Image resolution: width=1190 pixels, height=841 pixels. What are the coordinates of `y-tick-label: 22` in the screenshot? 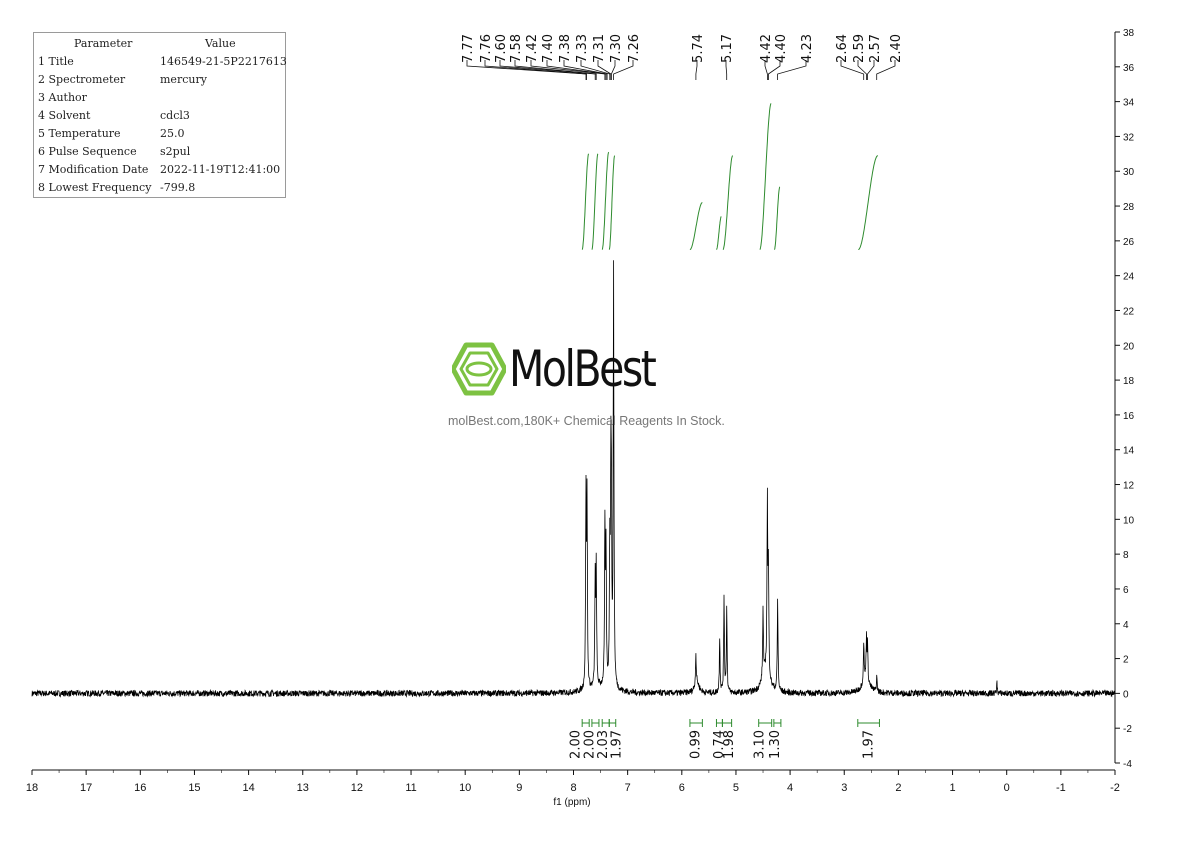 It's located at (1129, 311).